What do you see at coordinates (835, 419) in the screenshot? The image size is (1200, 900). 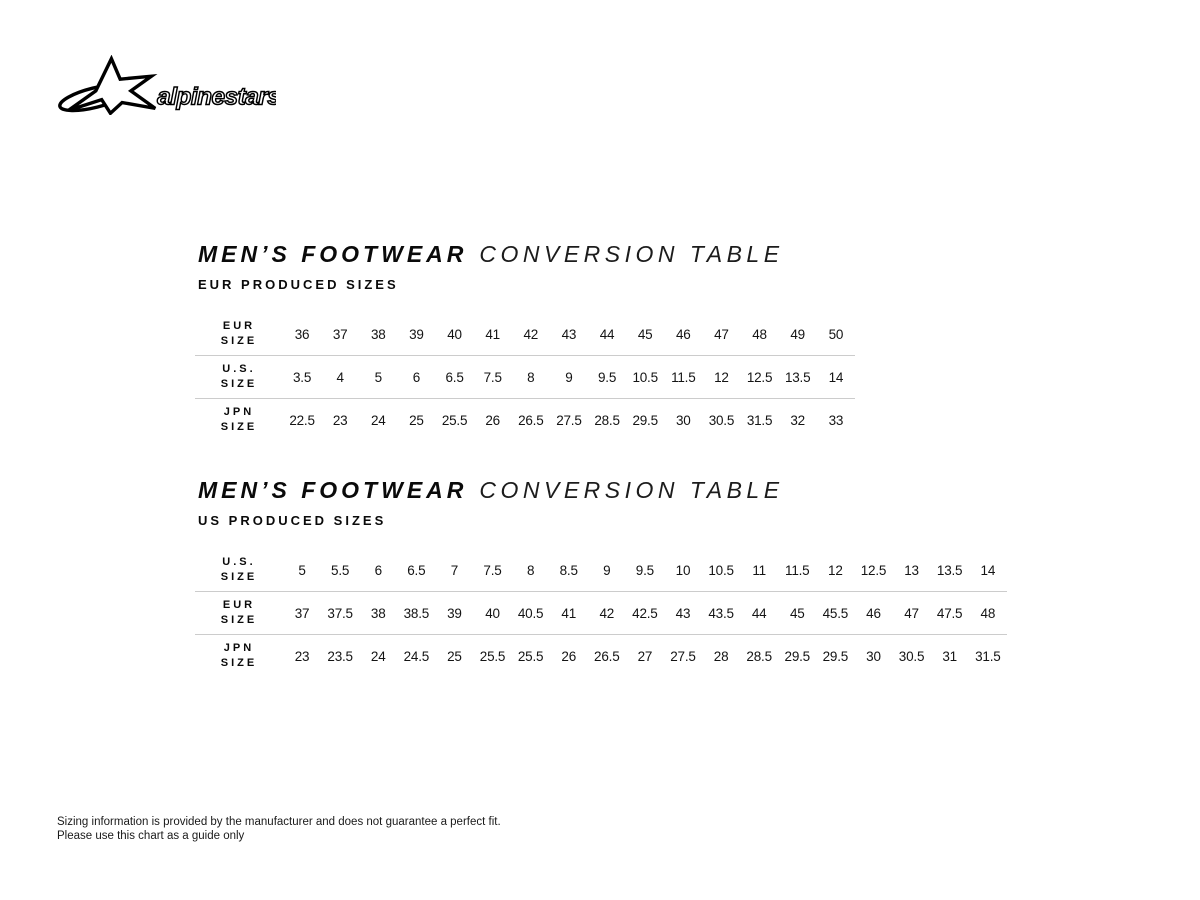 I see `size-value: 33` at bounding box center [835, 419].